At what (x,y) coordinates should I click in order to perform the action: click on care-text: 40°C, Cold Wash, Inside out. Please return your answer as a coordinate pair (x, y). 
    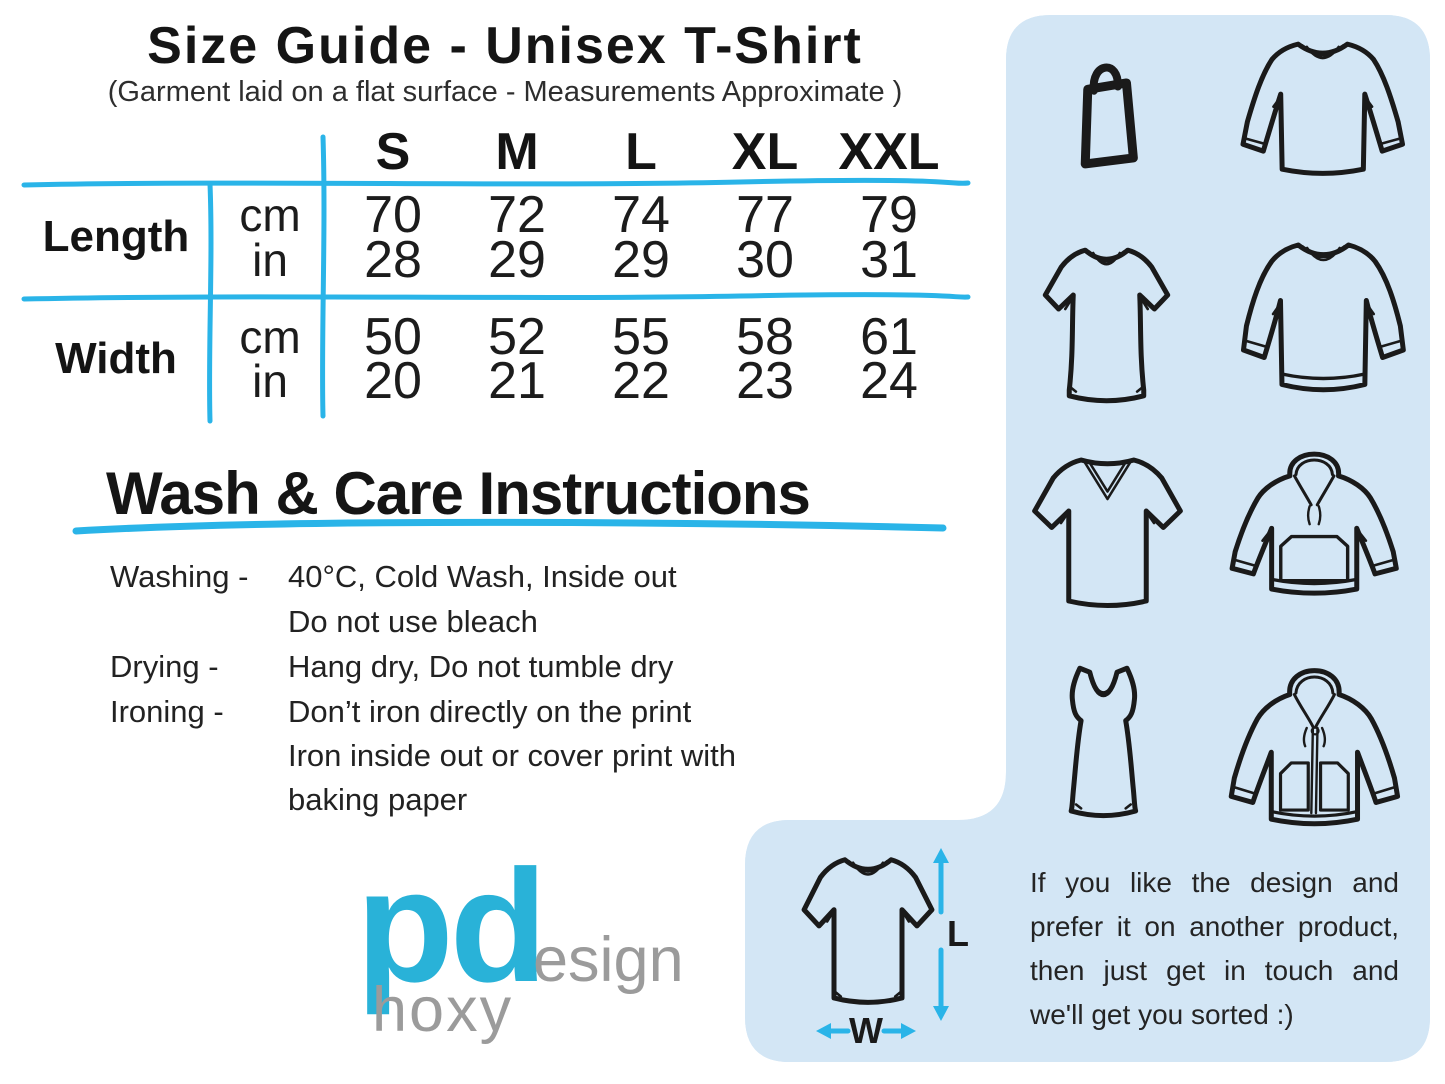
    Looking at the image, I should click on (482, 576).